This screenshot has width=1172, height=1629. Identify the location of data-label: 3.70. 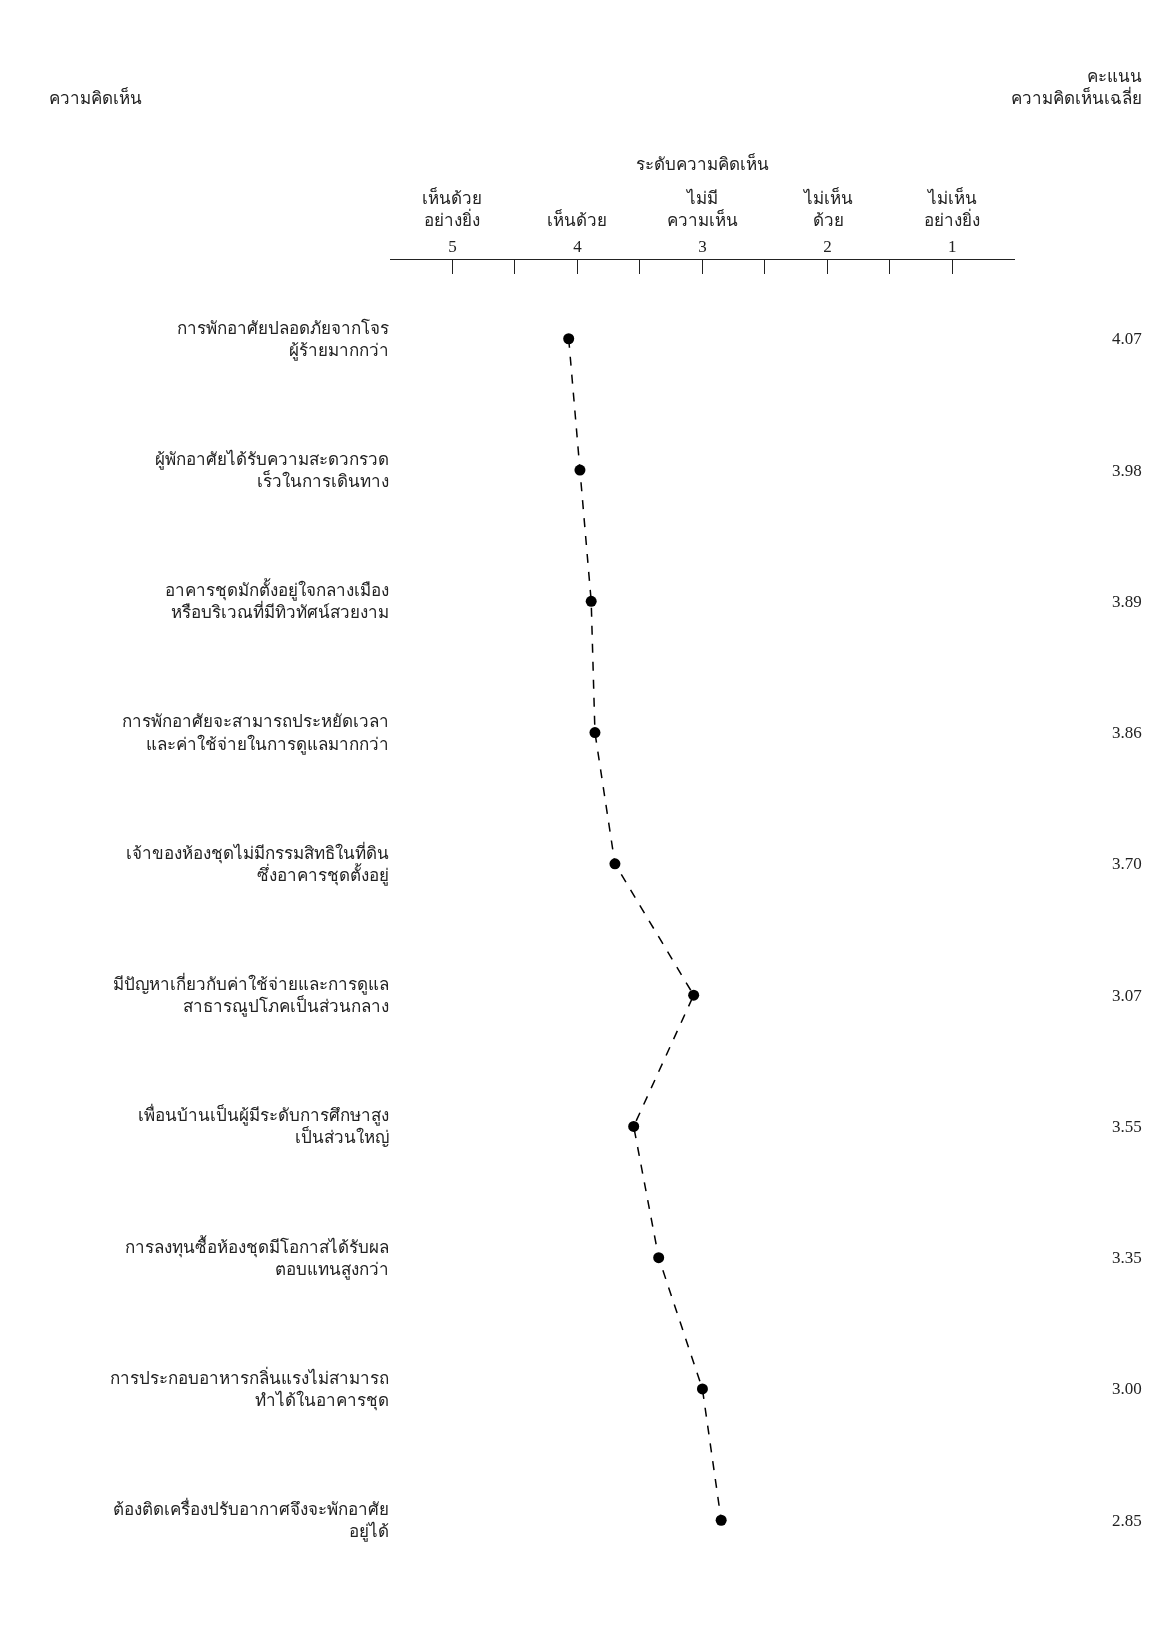
(1127, 863).